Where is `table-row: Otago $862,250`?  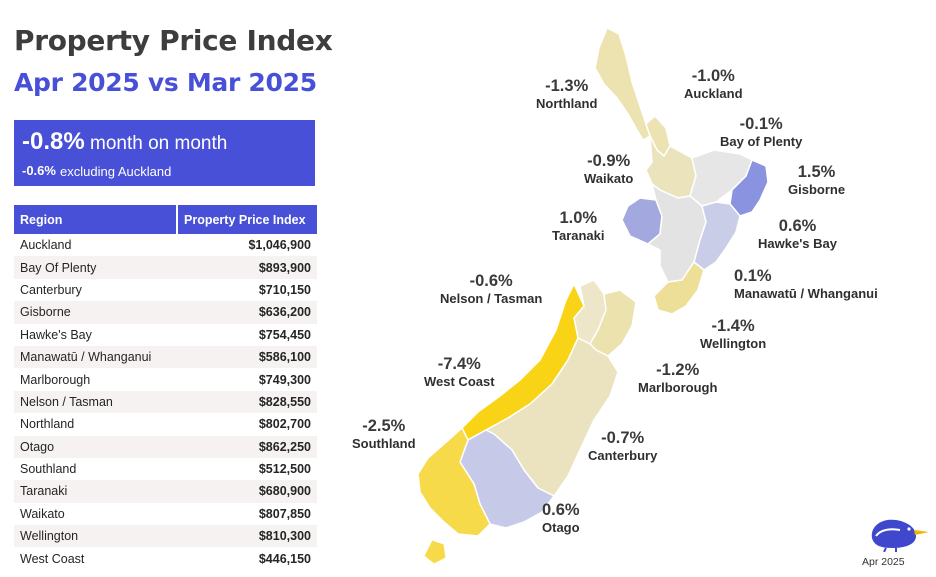 table-row: Otago $862,250 is located at coordinates (165, 446).